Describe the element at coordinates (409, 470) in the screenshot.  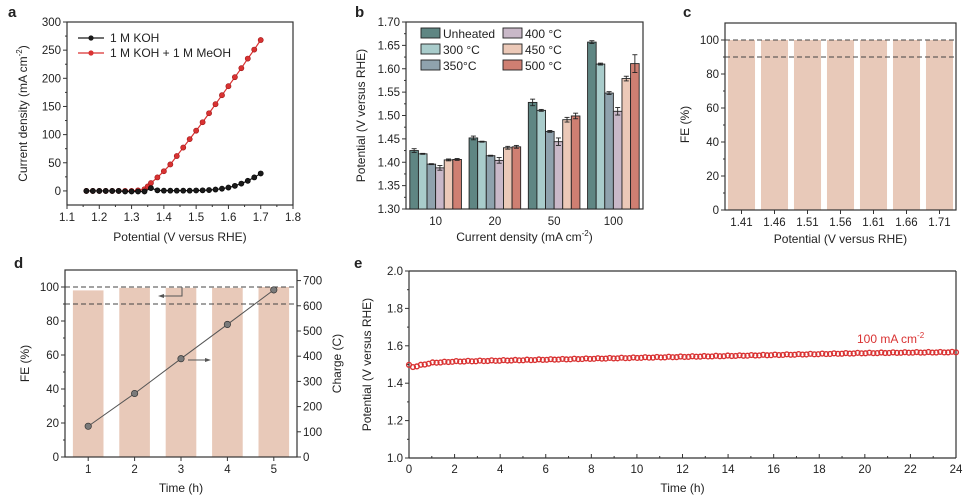
I see `x-tick-label-e: 0` at that location.